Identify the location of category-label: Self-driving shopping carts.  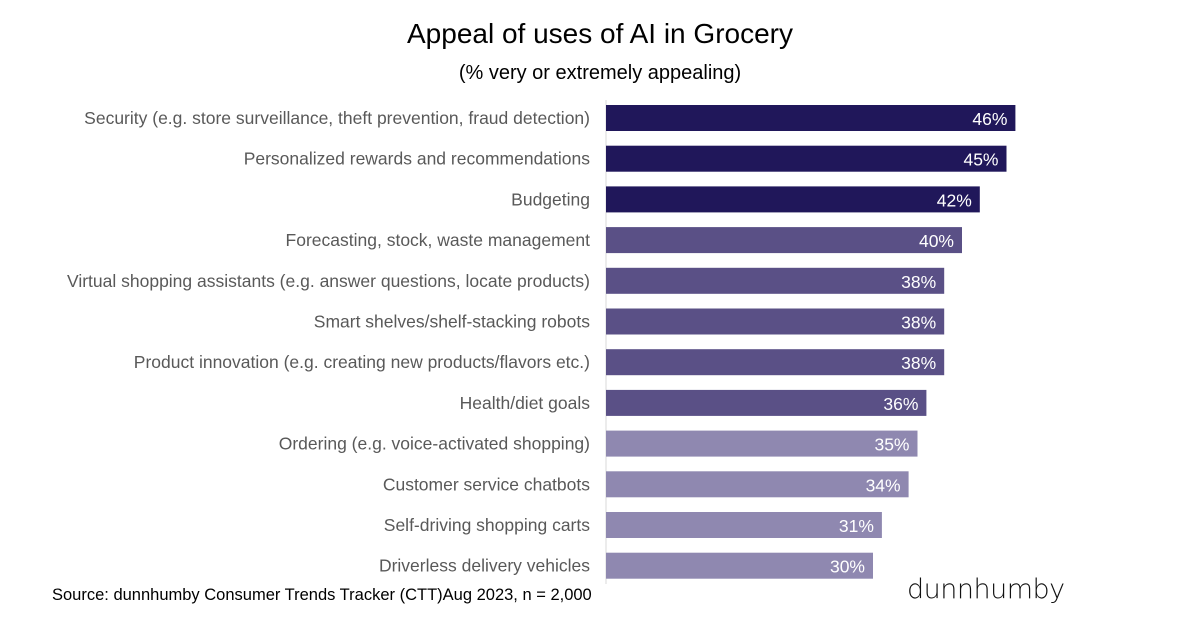
(487, 525).